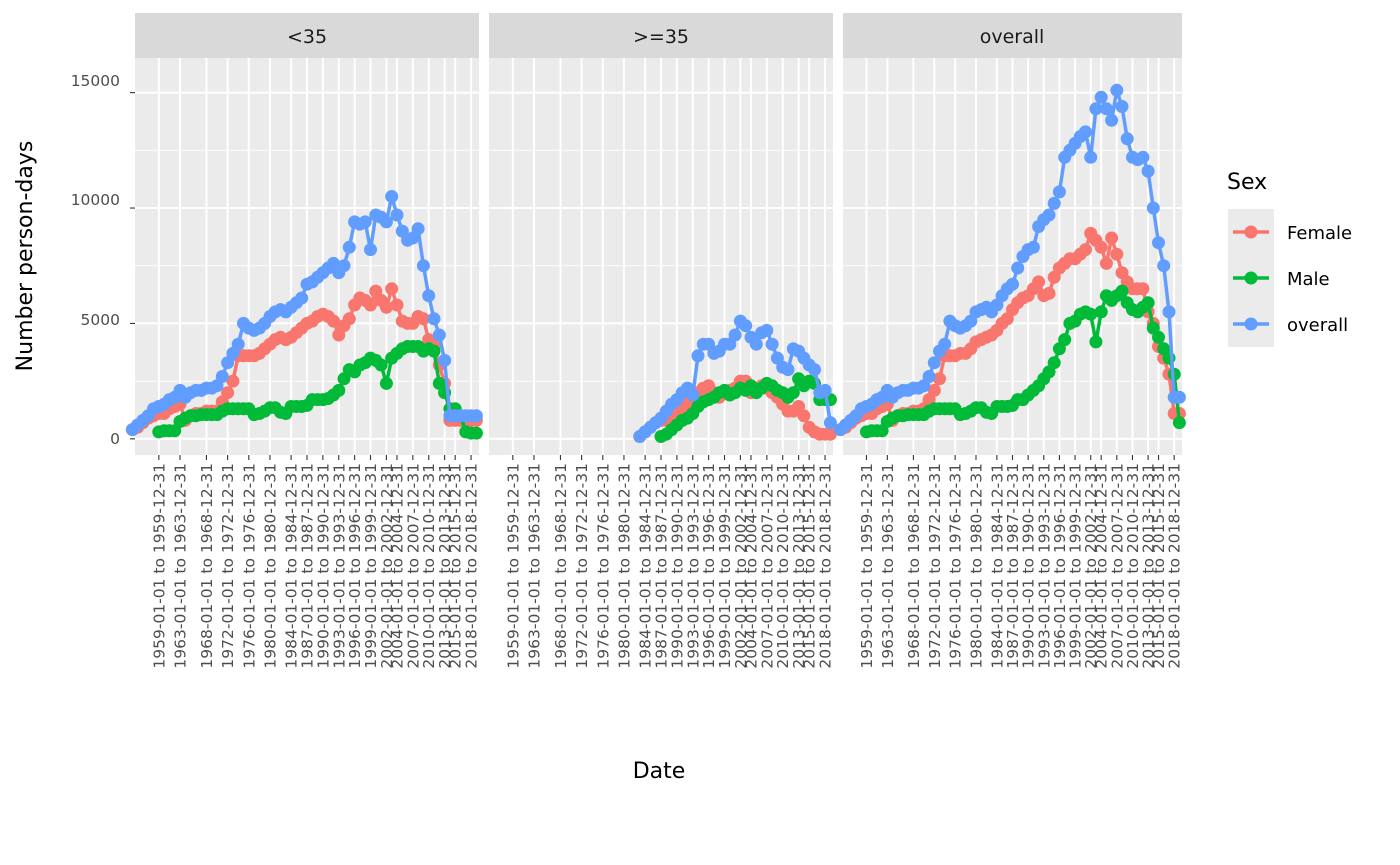 The width and height of the screenshot is (1400, 865). I want to click on y-tick-label-3: 15000, so click(95, 81).